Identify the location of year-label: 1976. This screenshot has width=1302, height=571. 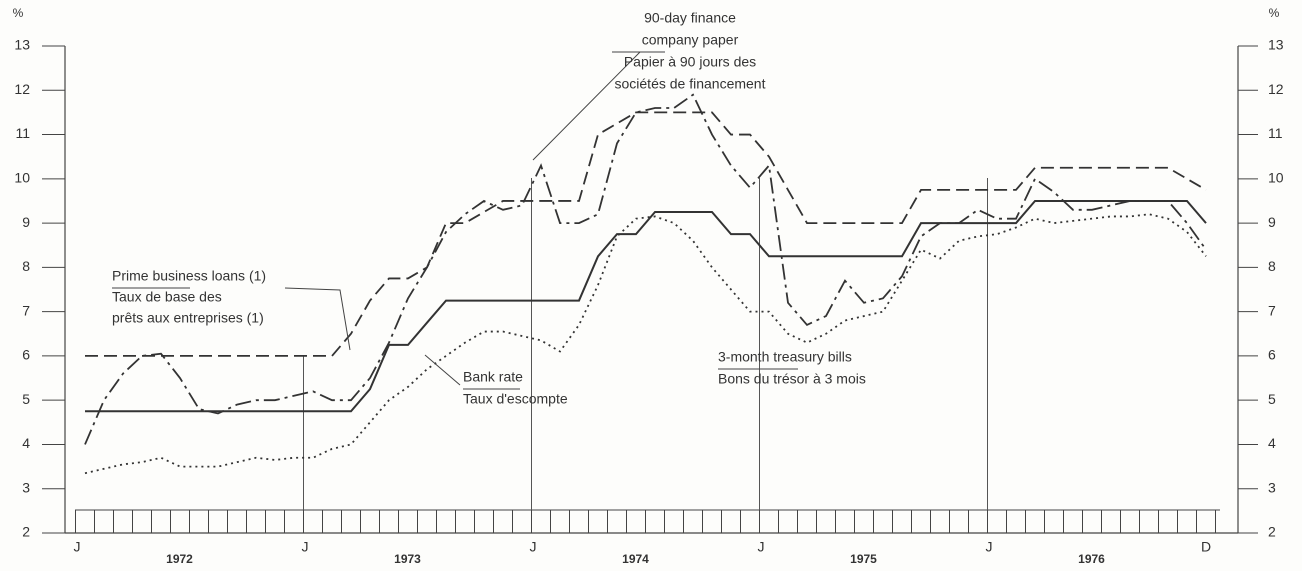
(1091, 559).